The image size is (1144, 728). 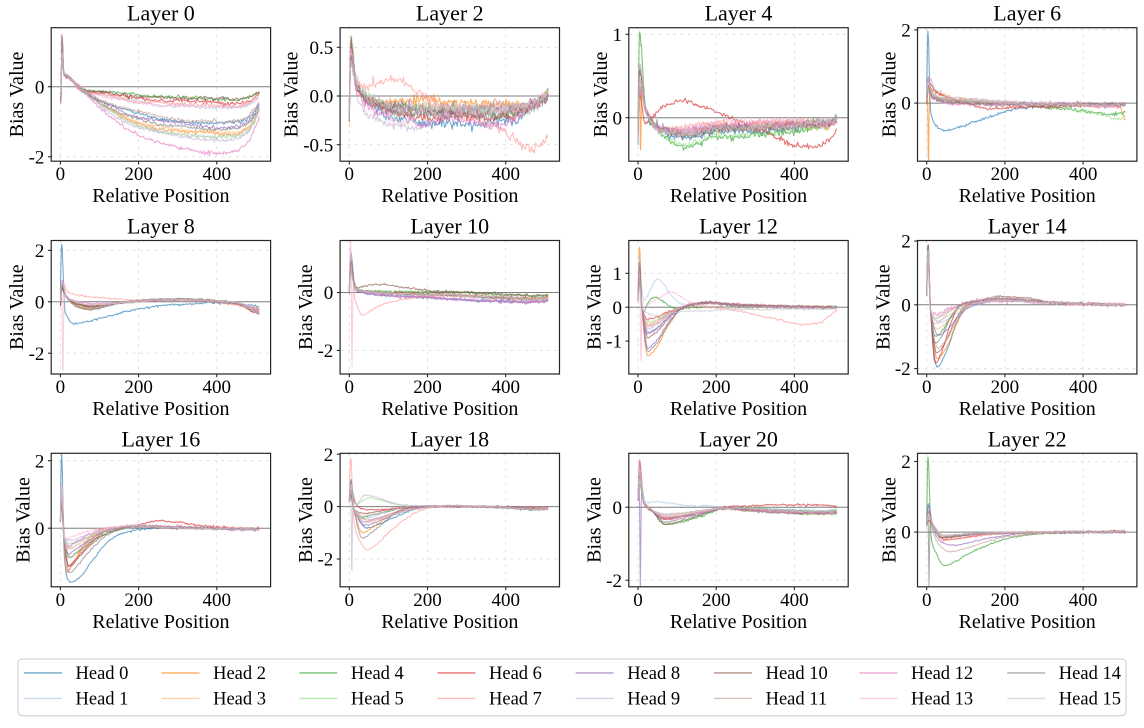 What do you see at coordinates (377, 700) in the screenshot?
I see `svg-text: Head 5` at bounding box center [377, 700].